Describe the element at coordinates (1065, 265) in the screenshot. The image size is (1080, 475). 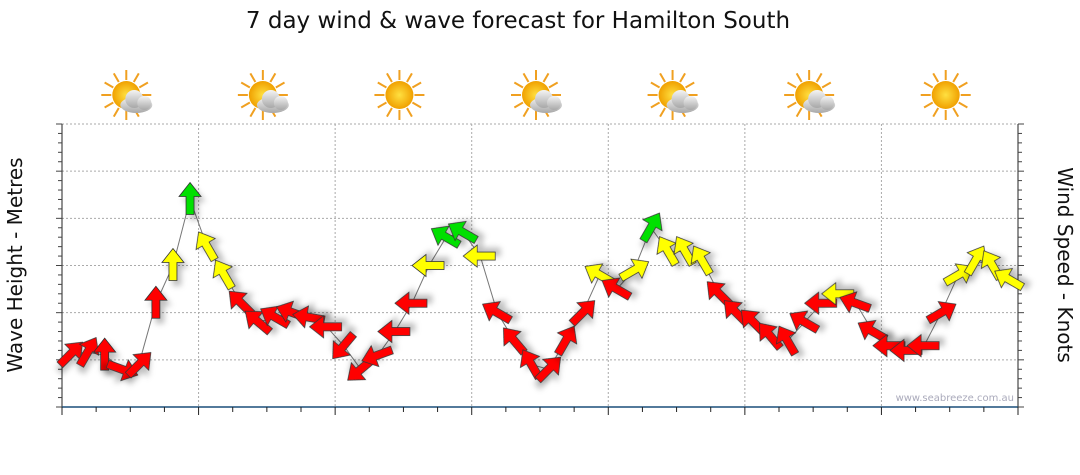
I see `y2-axis-label: Wind Speed - Knots` at that location.